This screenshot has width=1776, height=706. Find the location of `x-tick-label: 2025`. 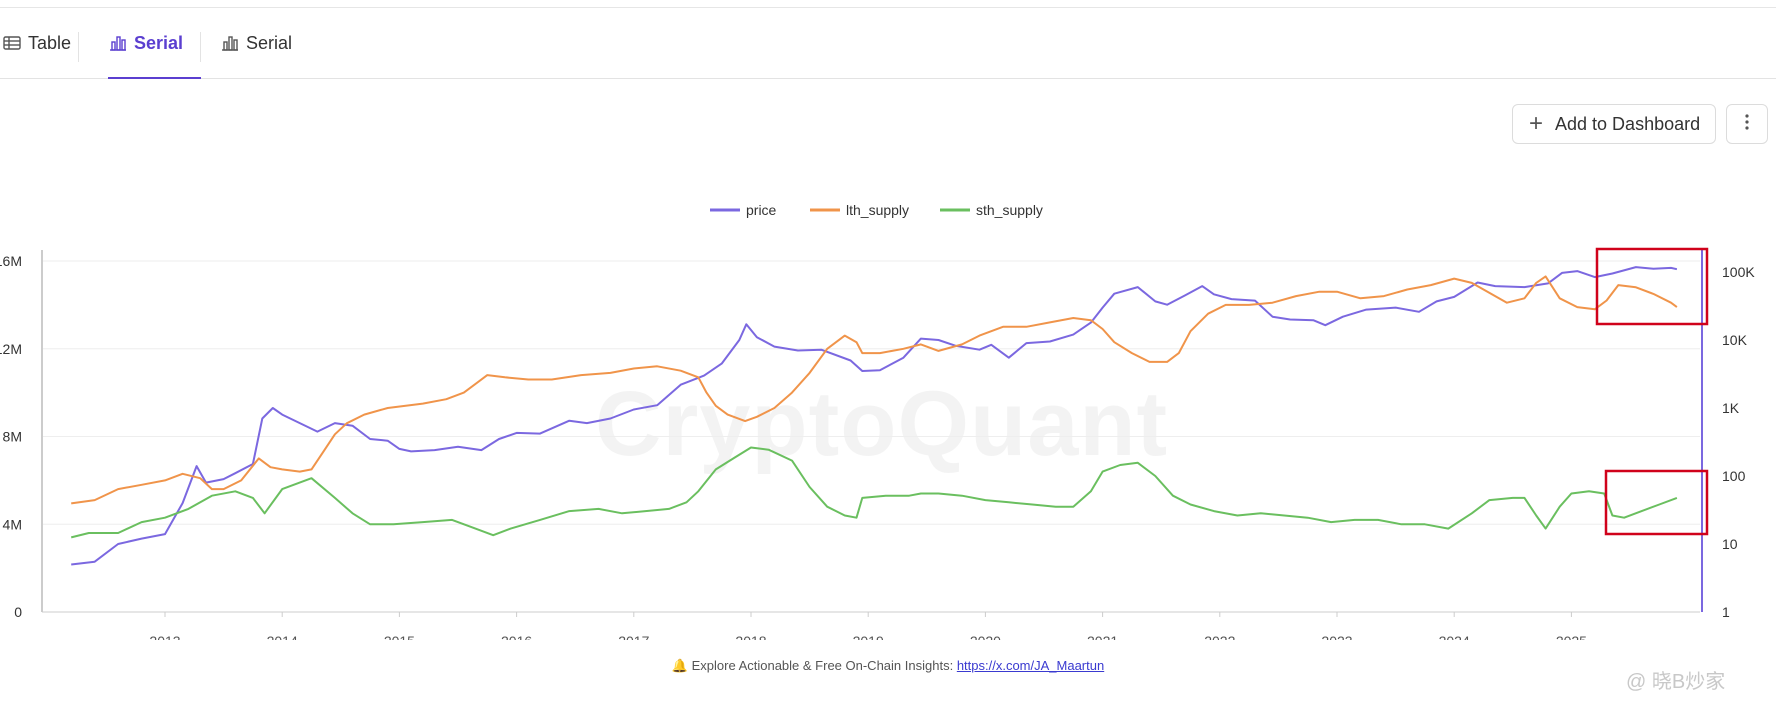

x-tick-label: 2025 is located at coordinates (1571, 636).